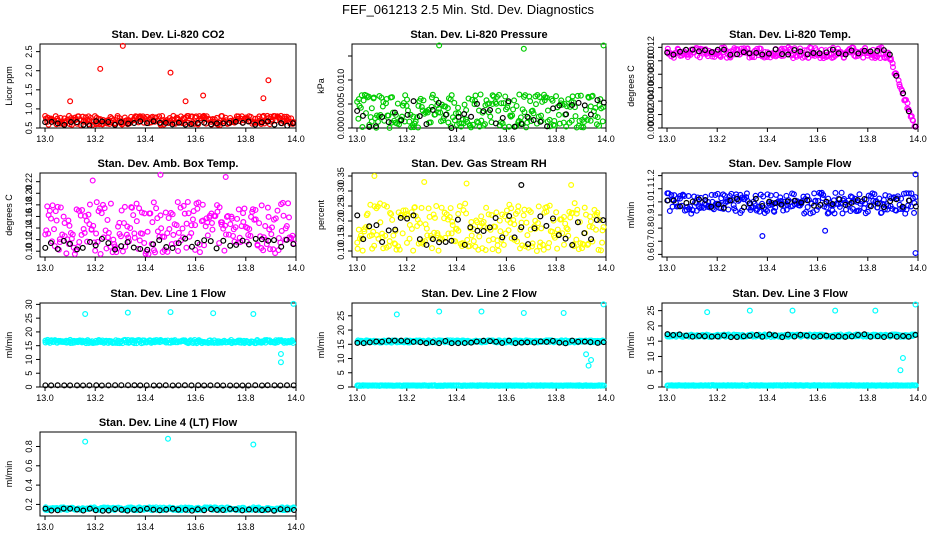  What do you see at coordinates (95, 268) in the screenshot?
I see `x-tick-label: 13.2` at bounding box center [95, 268].